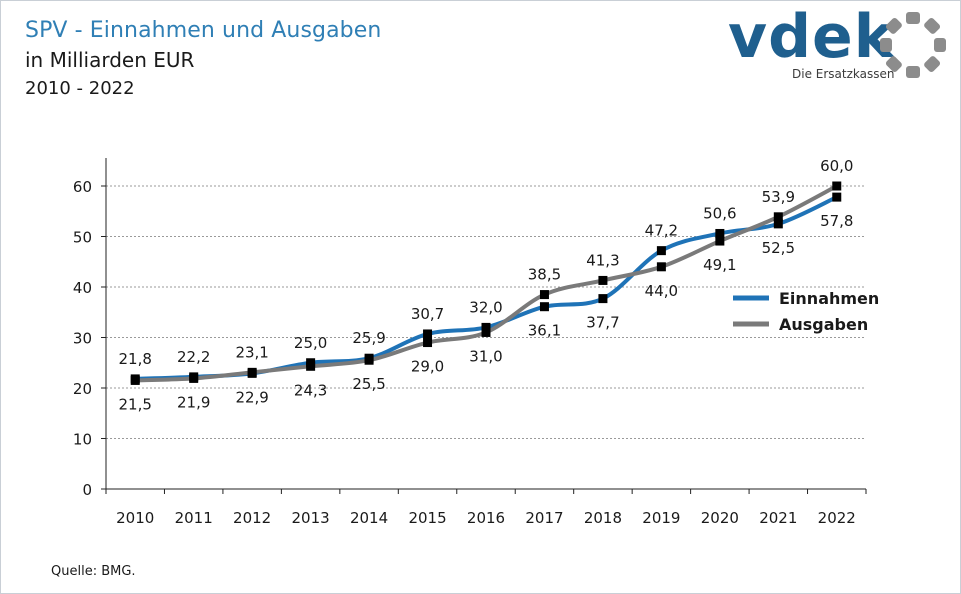 The height and width of the screenshot is (594, 961). I want to click on x-tick-label: 2018, so click(603, 518).